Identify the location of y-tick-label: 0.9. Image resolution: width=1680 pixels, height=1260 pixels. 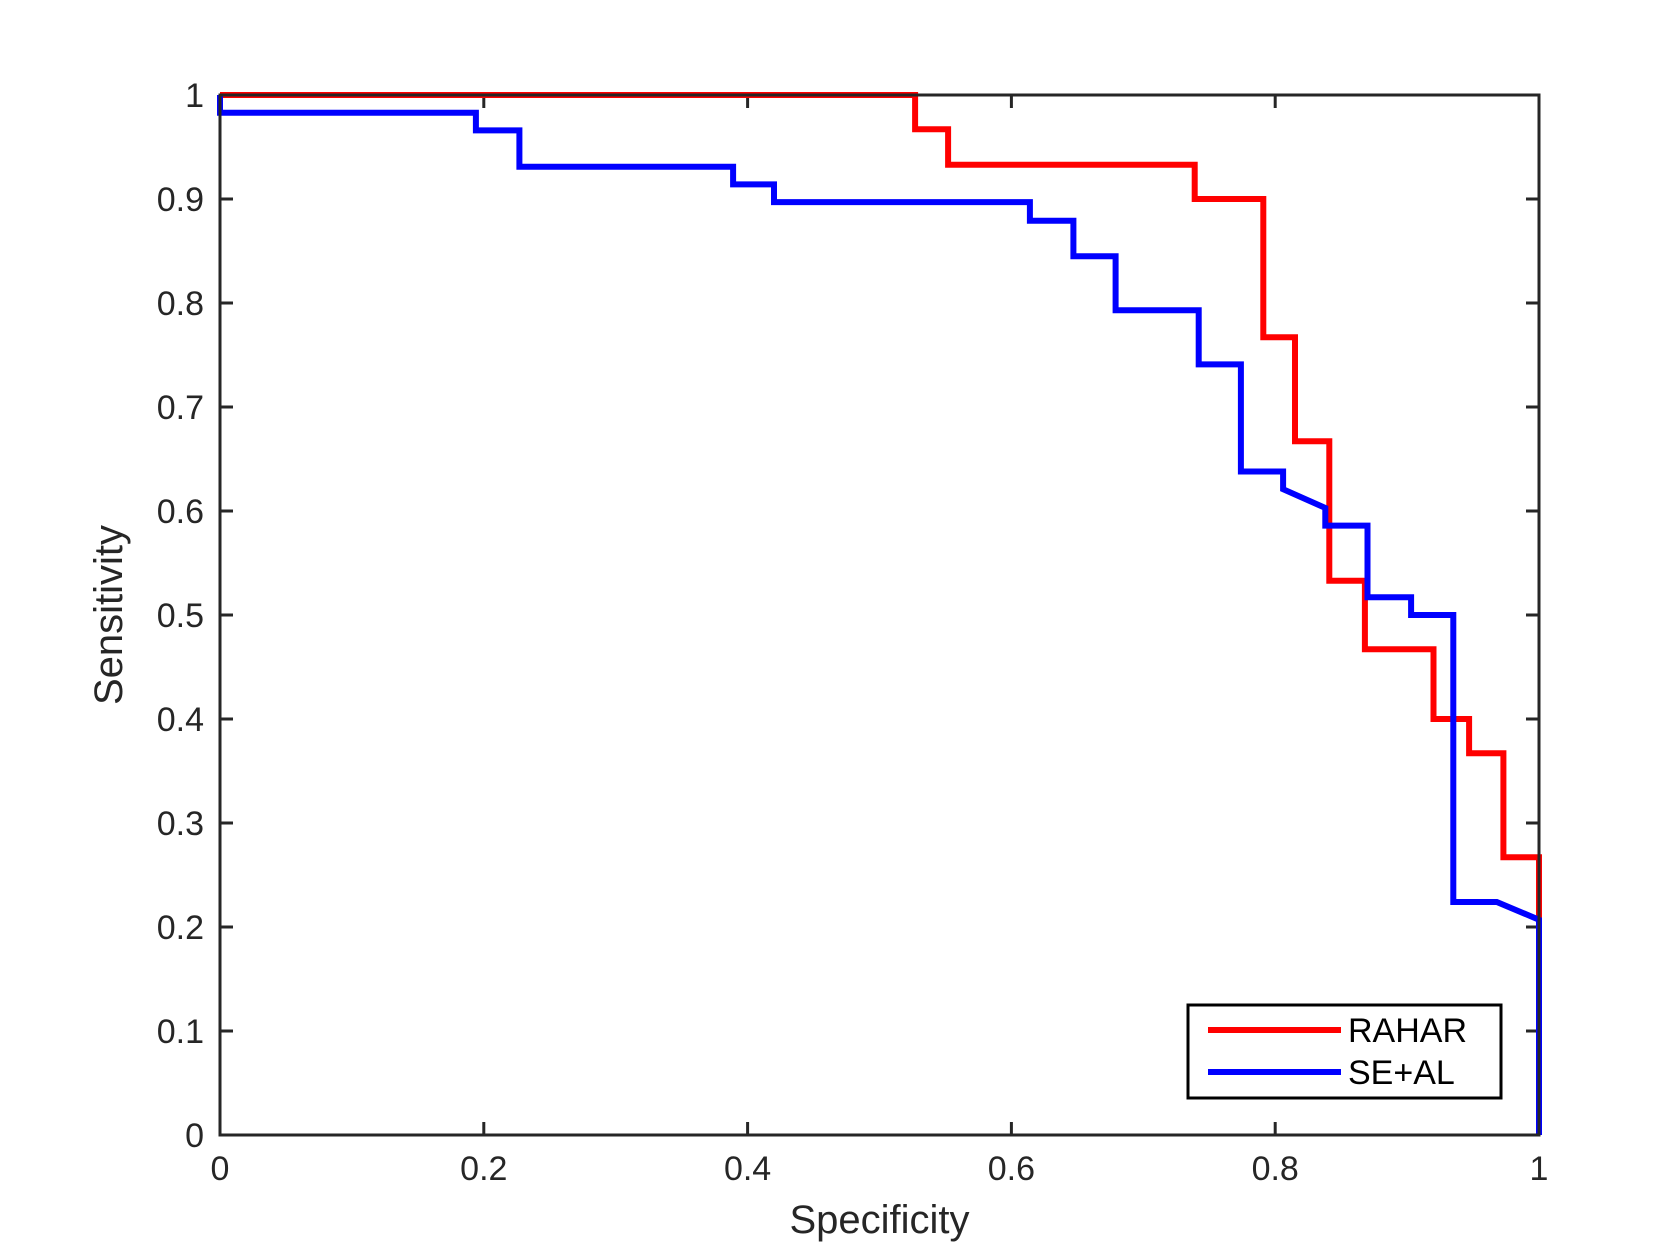
(180, 200).